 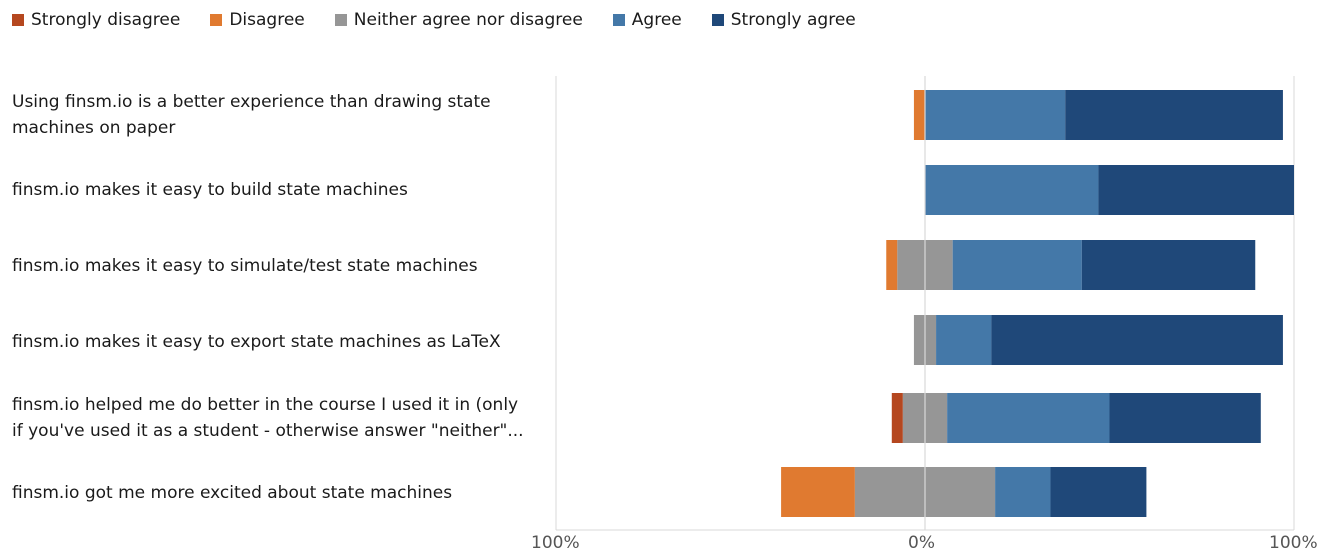 What do you see at coordinates (656, 20) in the screenshot?
I see `legend-label: Agree` at bounding box center [656, 20].